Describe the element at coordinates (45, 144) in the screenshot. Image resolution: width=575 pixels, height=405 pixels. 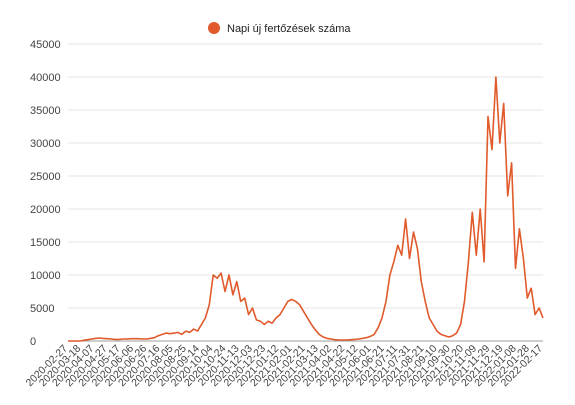
I see `y-tick-label: 30000` at that location.